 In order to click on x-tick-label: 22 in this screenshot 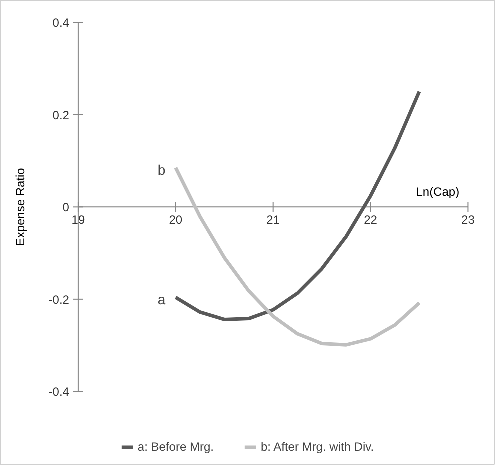, I will do `click(371, 220)`.